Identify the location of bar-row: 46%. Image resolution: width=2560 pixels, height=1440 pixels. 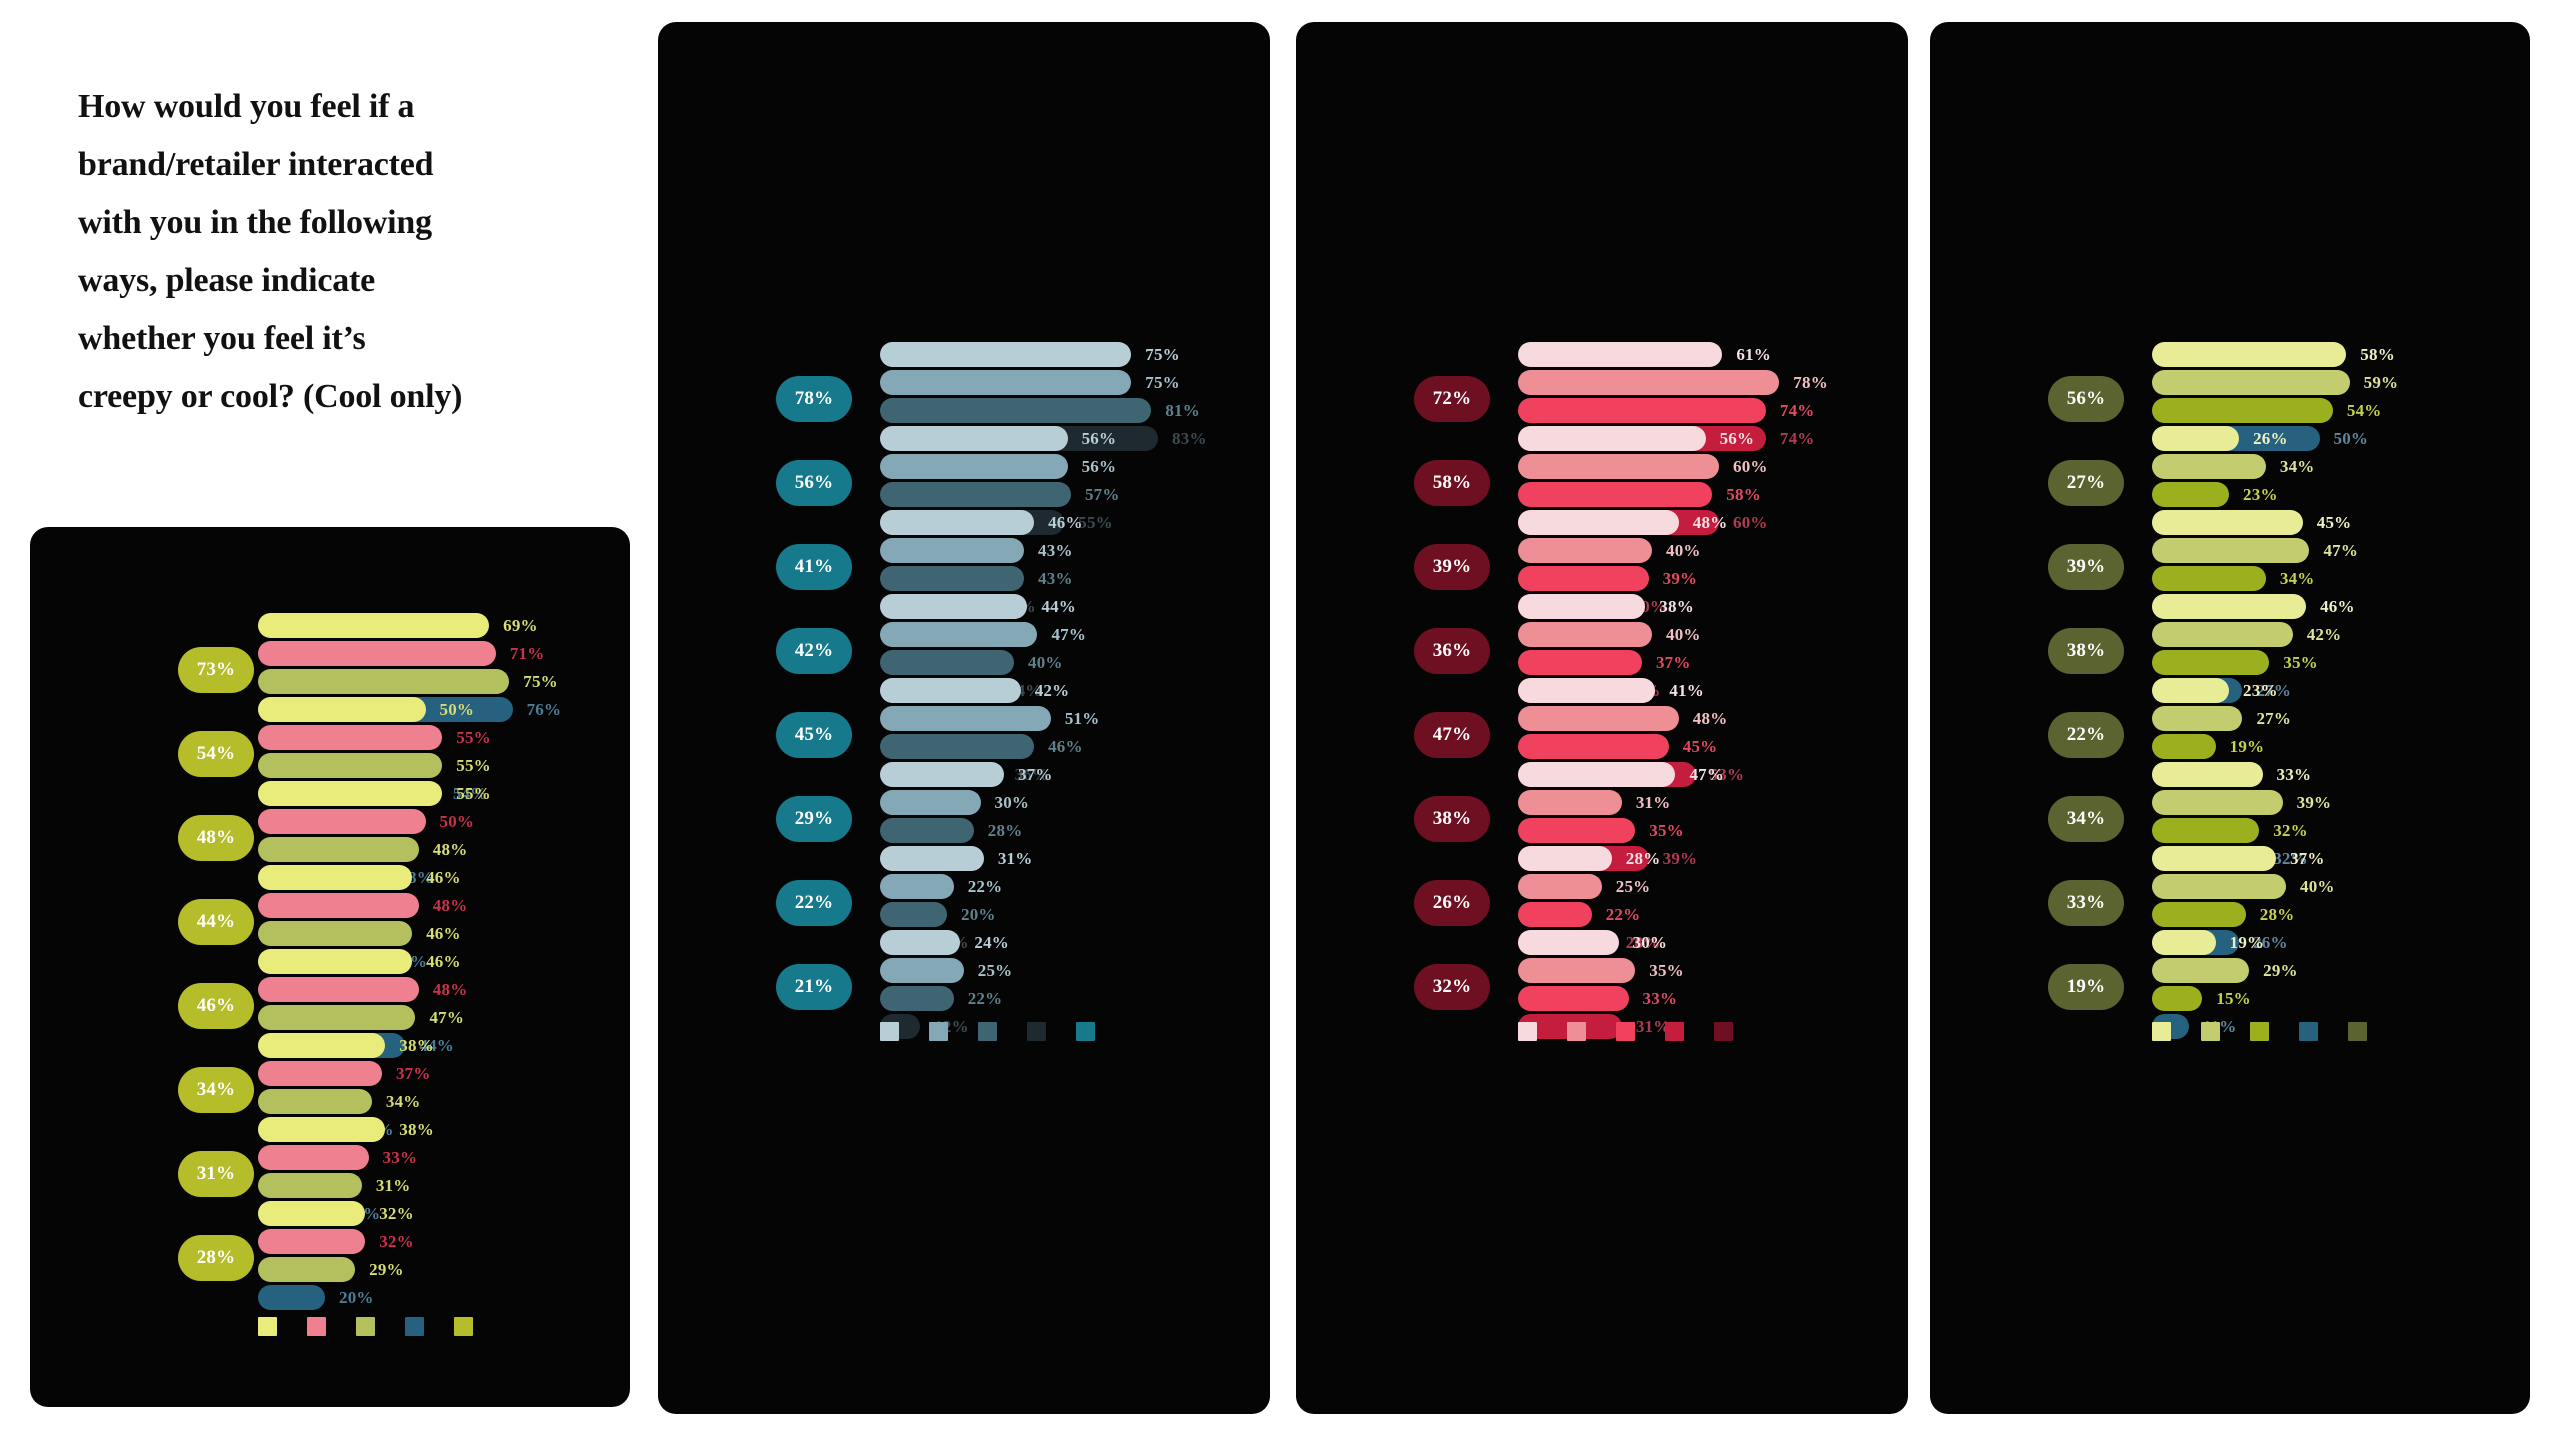
(362, 961).